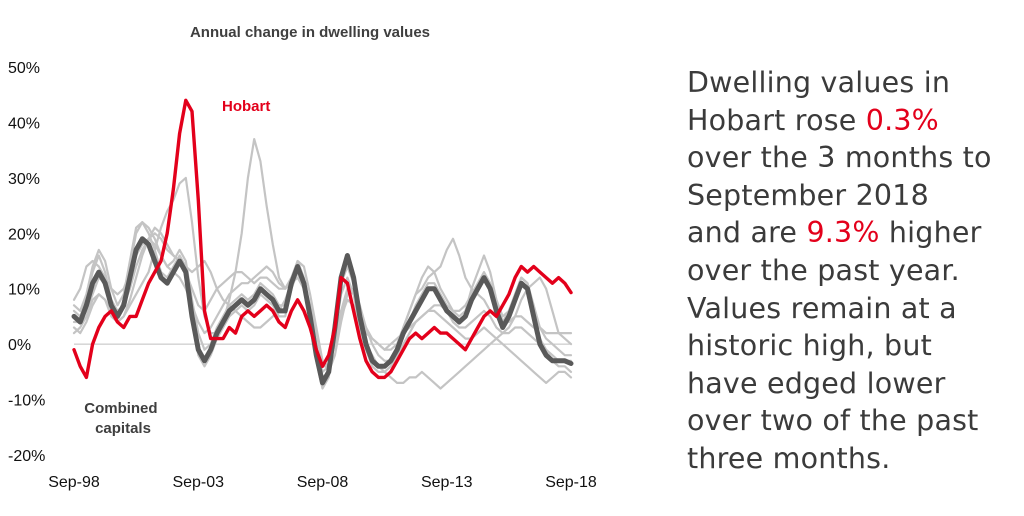 The image size is (1024, 516). I want to click on y-tick-label: 0%, so click(19, 345).